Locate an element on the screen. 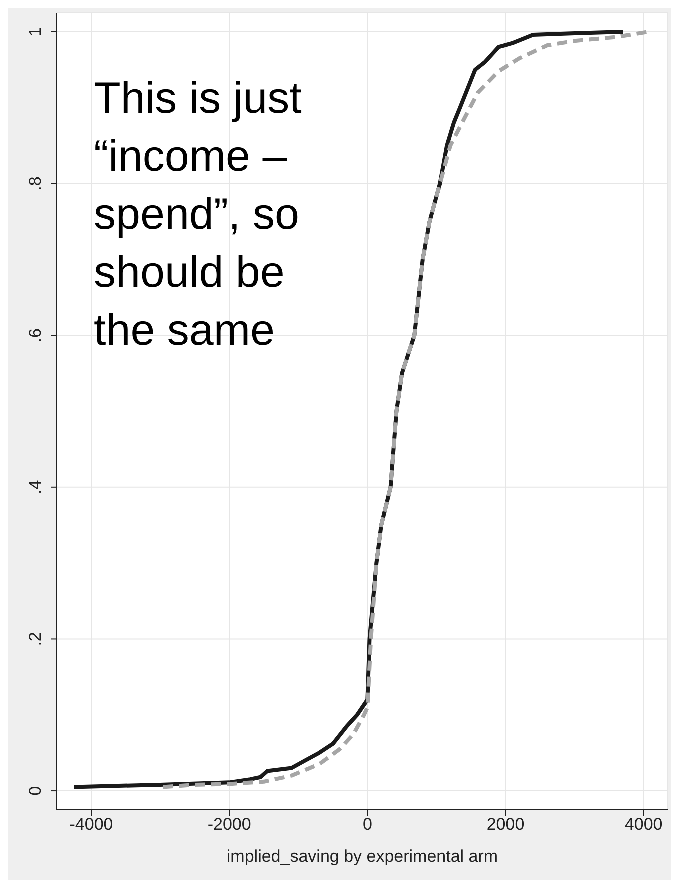 This screenshot has height=888, width=679. x-tick-label: -4000 is located at coordinates (92, 824).